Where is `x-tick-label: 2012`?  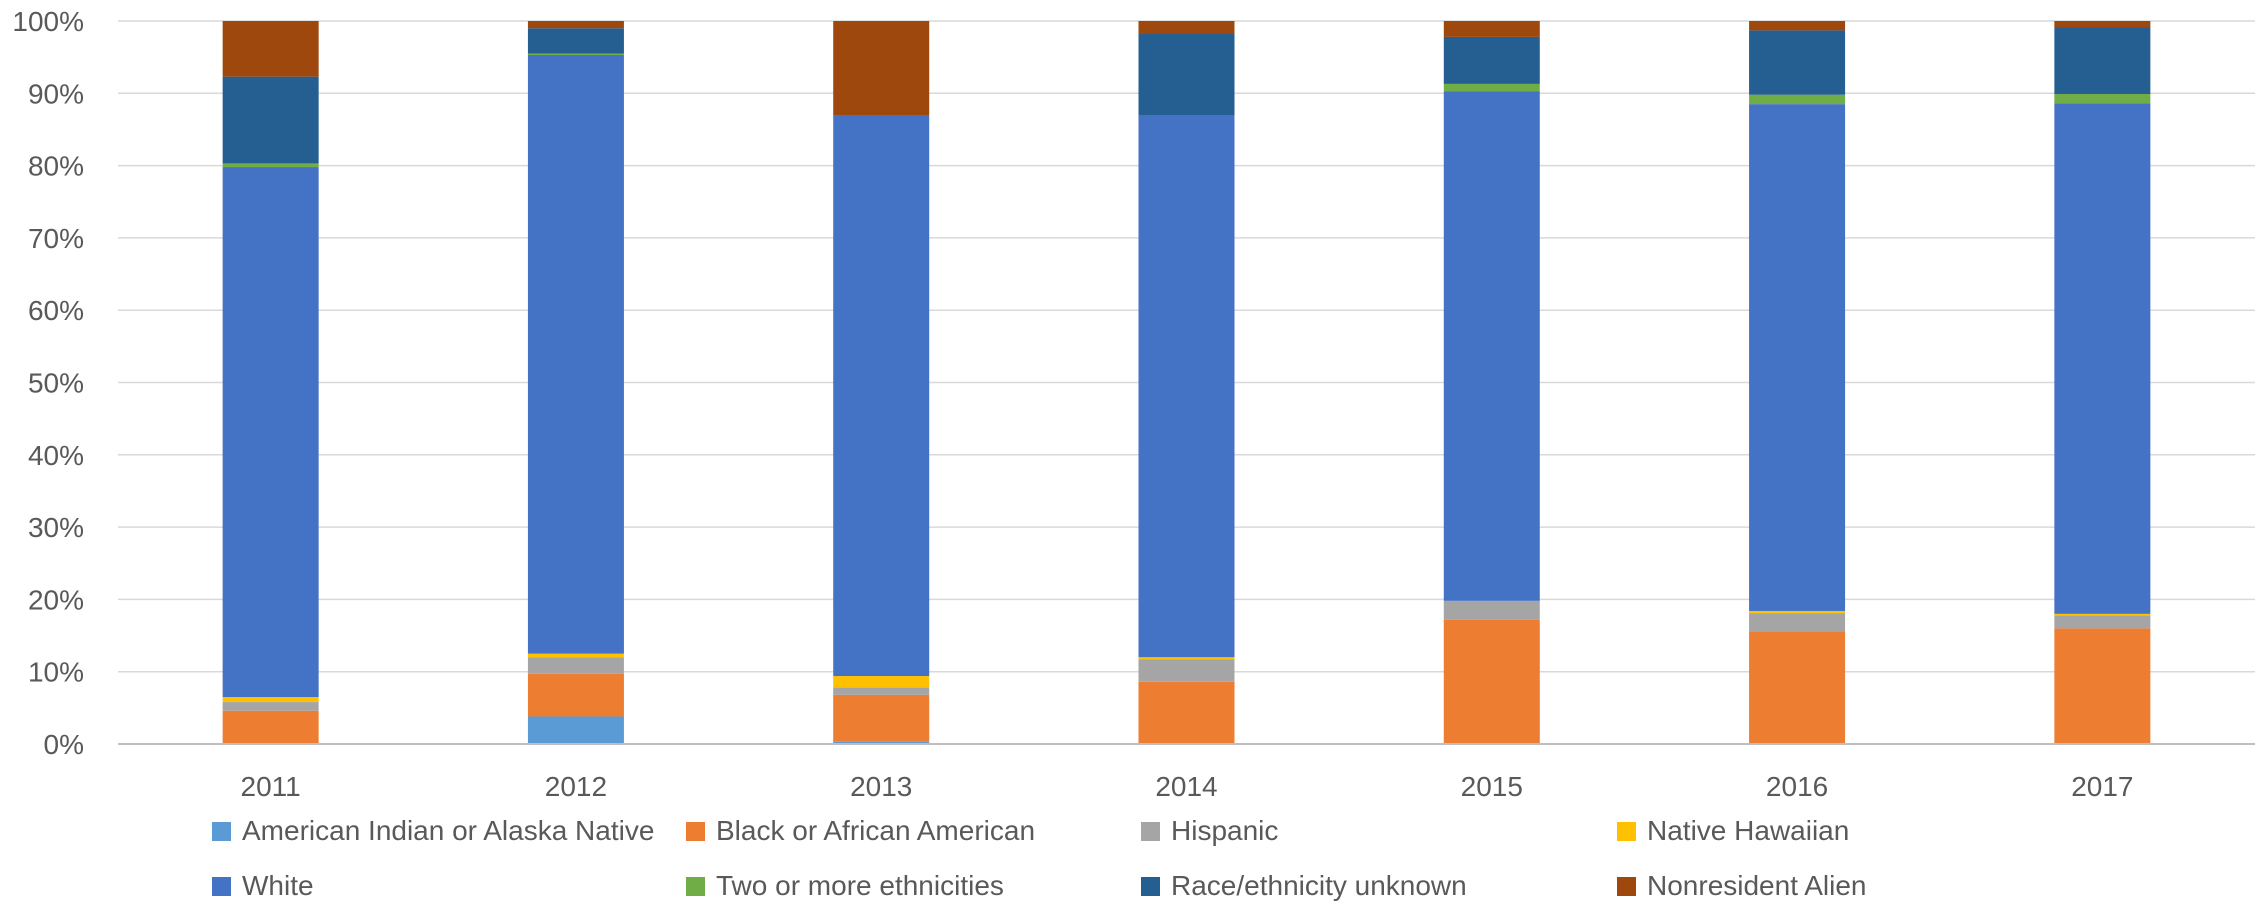 x-tick-label: 2012 is located at coordinates (576, 786).